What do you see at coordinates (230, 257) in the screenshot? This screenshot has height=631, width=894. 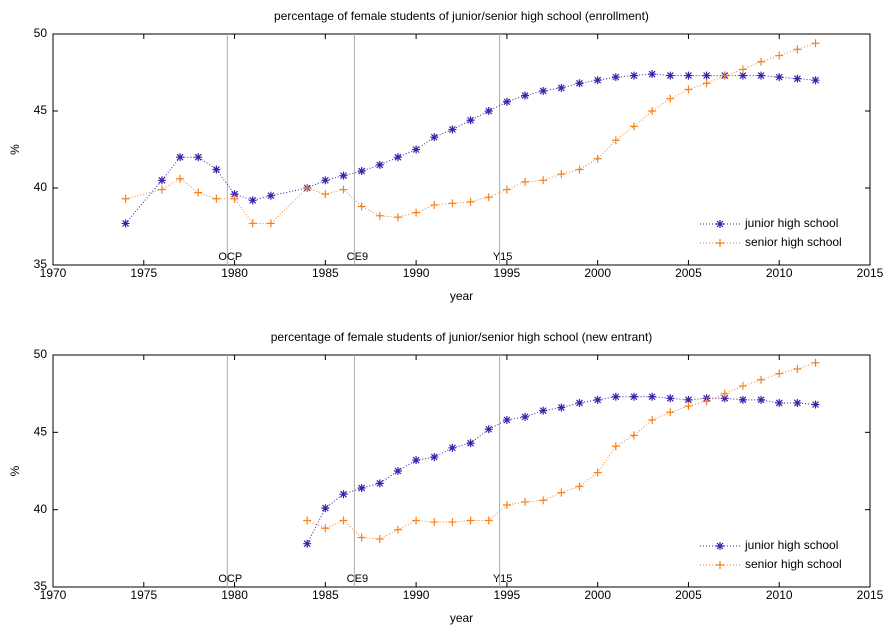 I see `event-label: OCP` at bounding box center [230, 257].